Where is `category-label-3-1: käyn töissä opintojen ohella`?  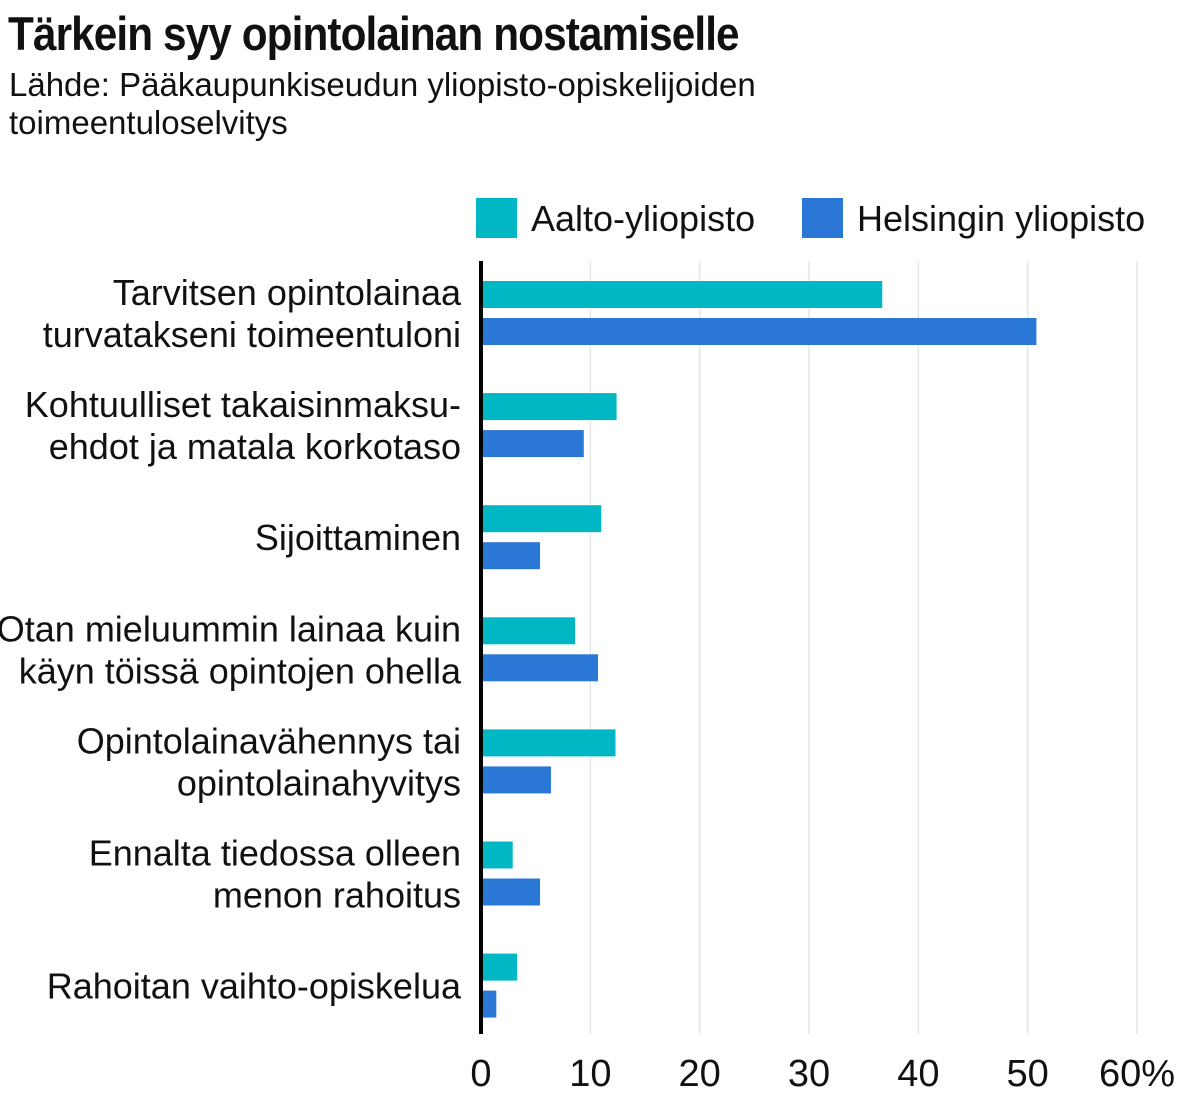
category-label-3-1: käyn töissä opintojen ohella is located at coordinates (240, 670).